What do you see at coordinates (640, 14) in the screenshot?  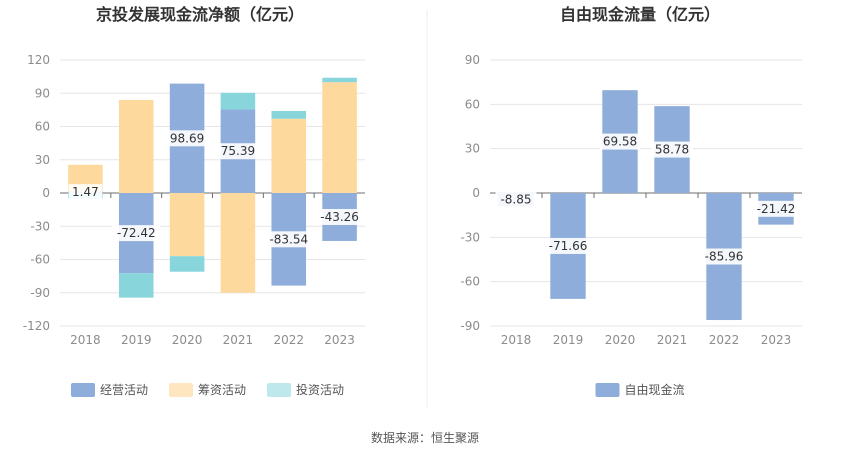 I see `chart-title: 自由现金流量（亿元）` at bounding box center [640, 14].